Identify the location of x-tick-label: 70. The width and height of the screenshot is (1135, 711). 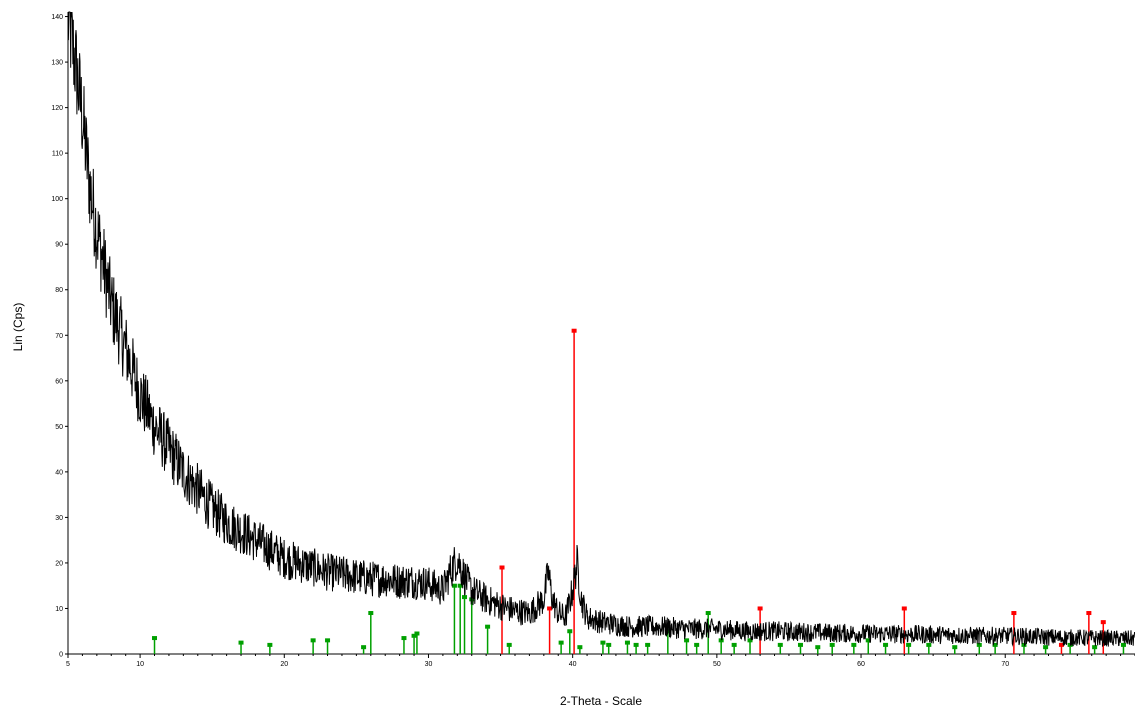
(1005, 664).